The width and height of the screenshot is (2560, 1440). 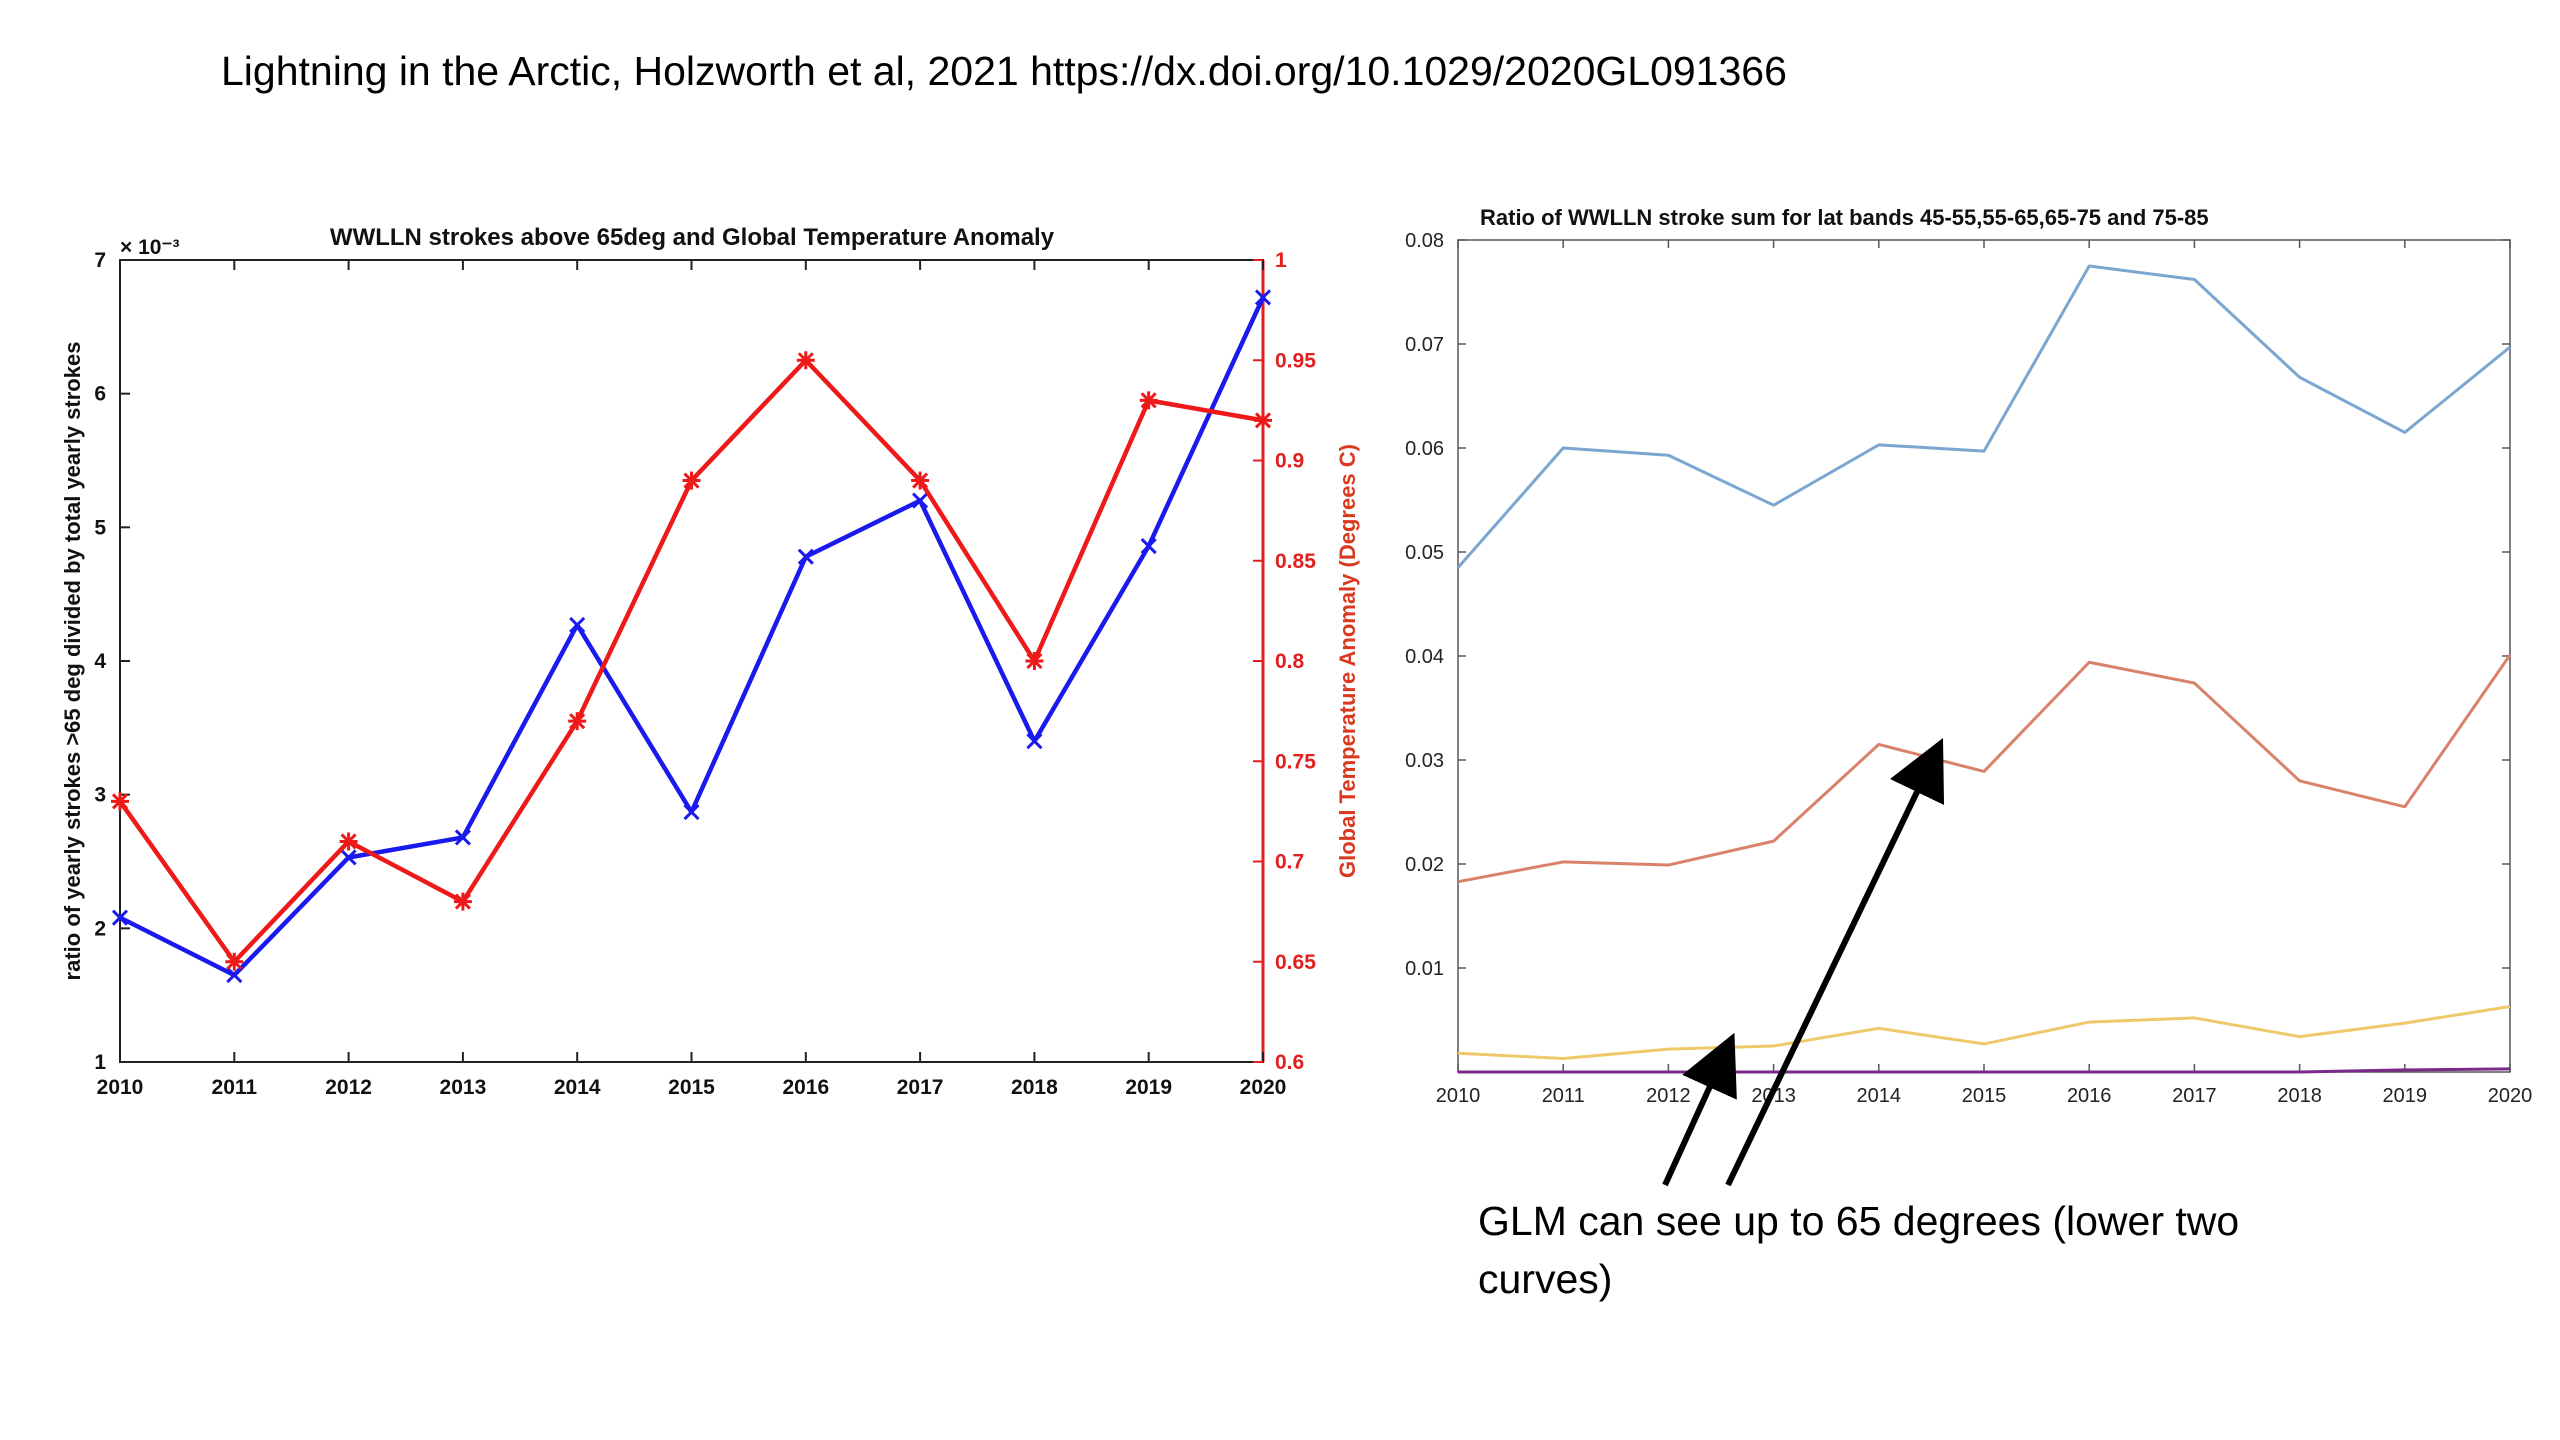 What do you see at coordinates (1424, 553) in the screenshot?
I see `right-y-tick-label: 0.05` at bounding box center [1424, 553].